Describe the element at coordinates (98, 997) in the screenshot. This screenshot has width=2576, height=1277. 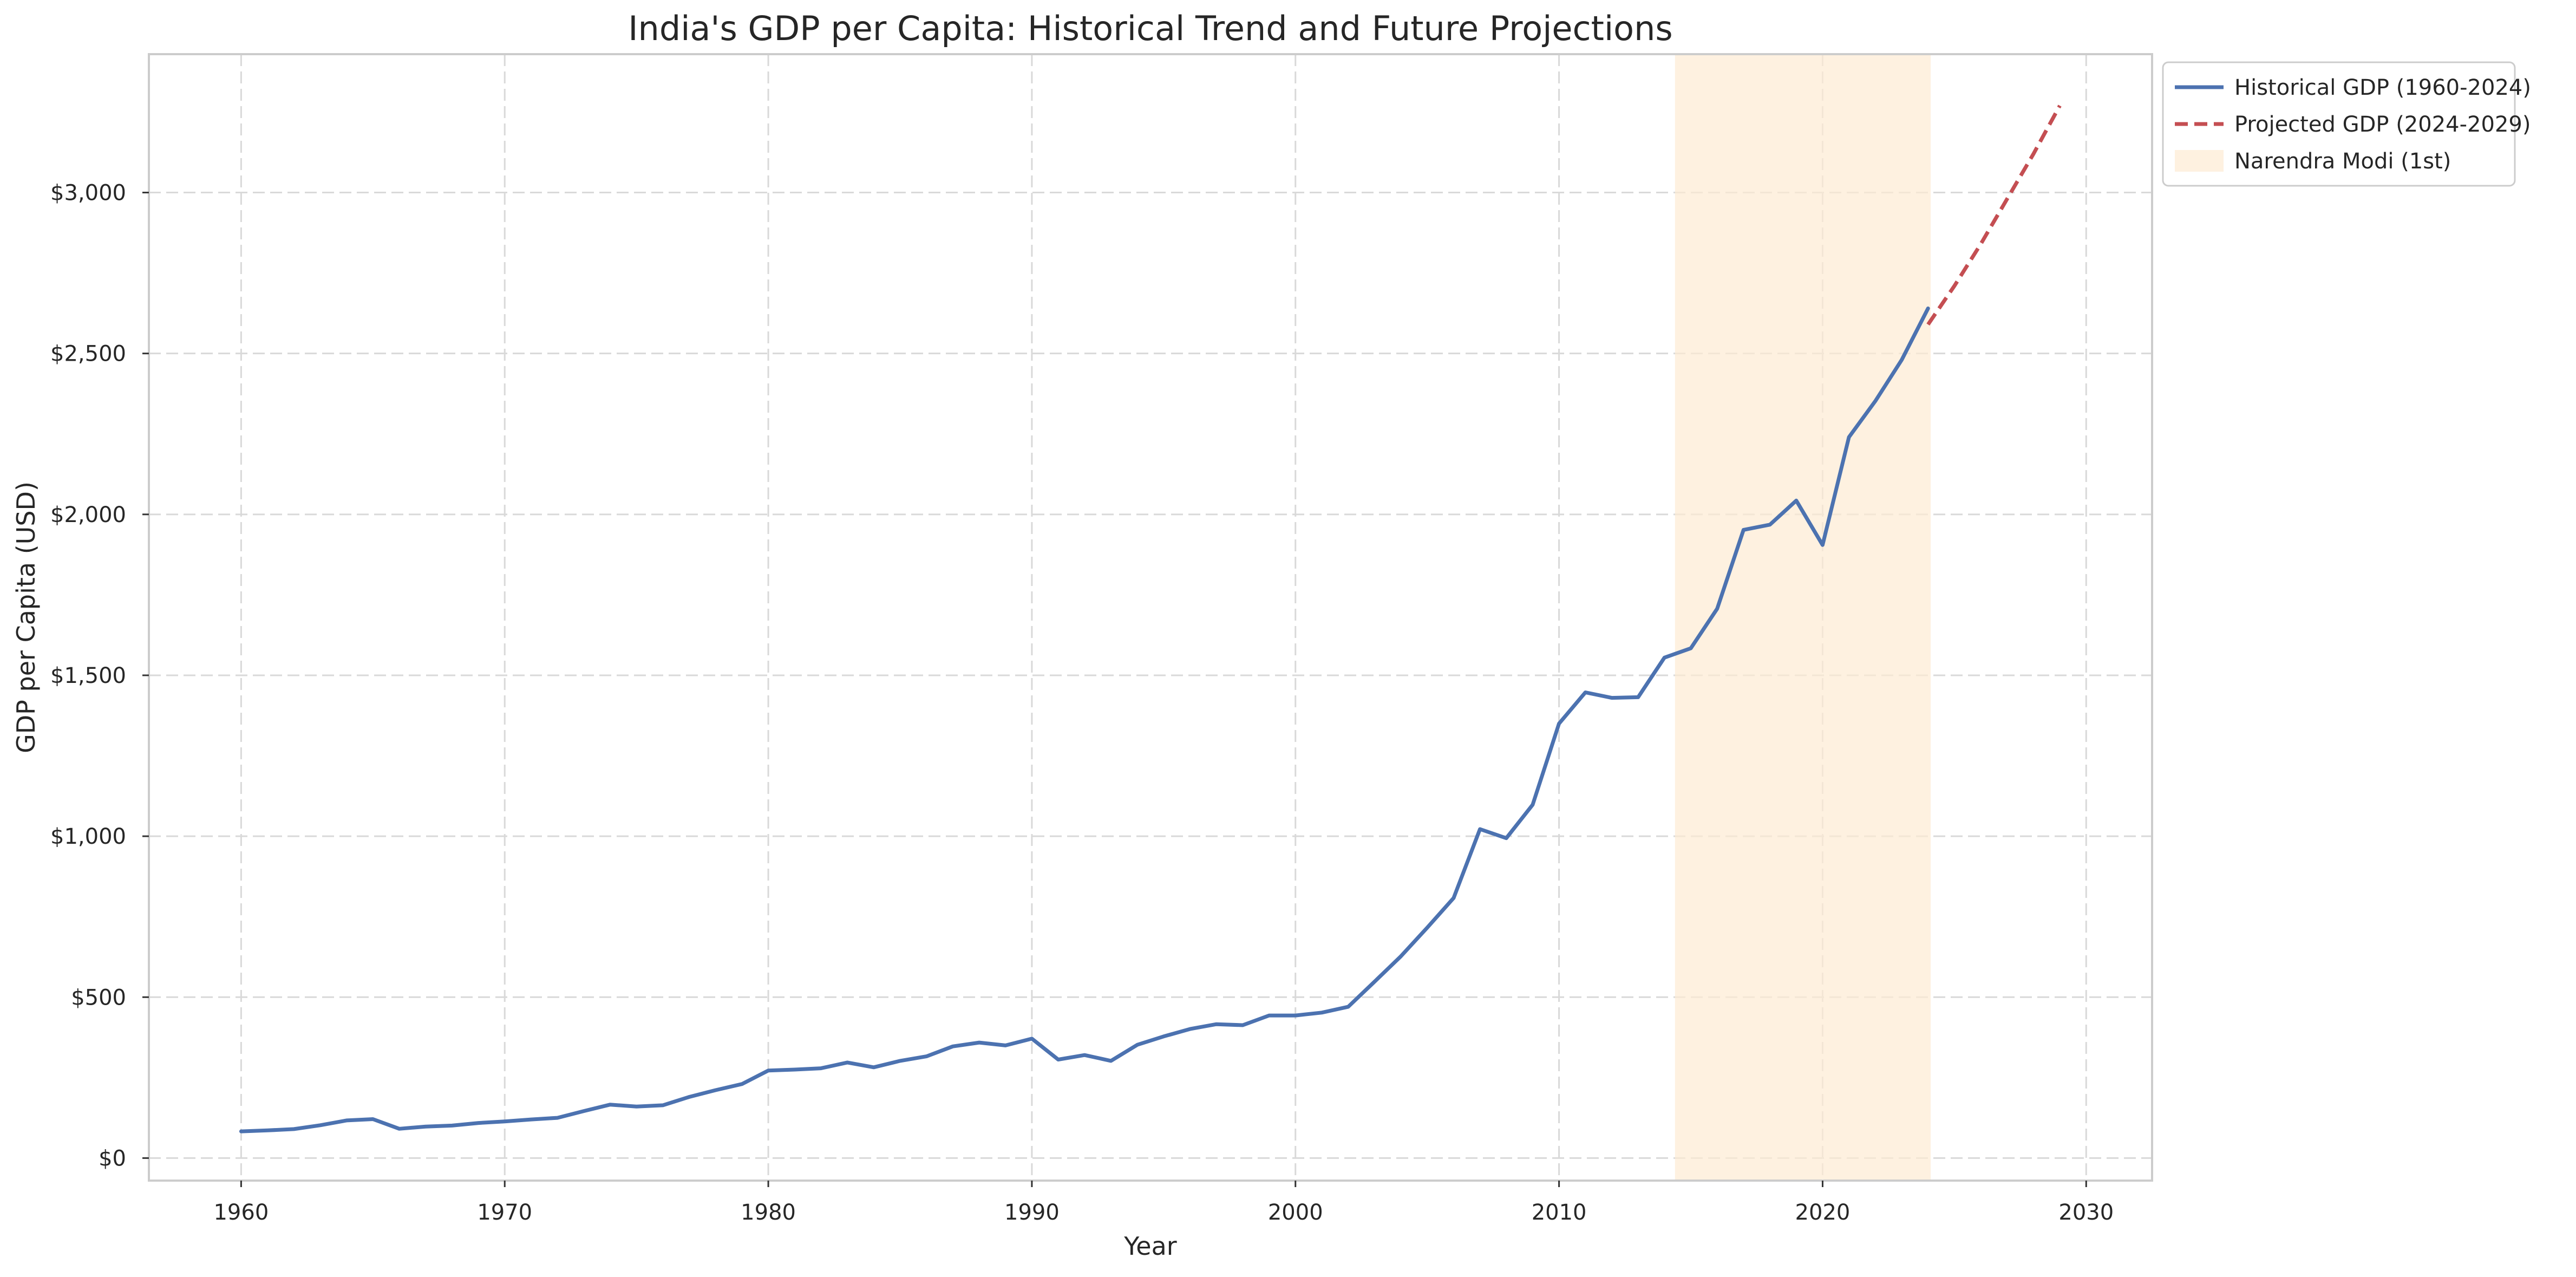
I see `y-tick-label: $500` at that location.